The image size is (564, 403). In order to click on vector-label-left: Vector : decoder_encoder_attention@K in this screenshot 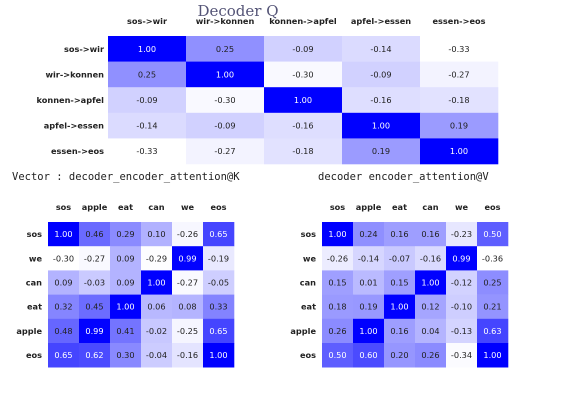, I will do `click(126, 177)`.